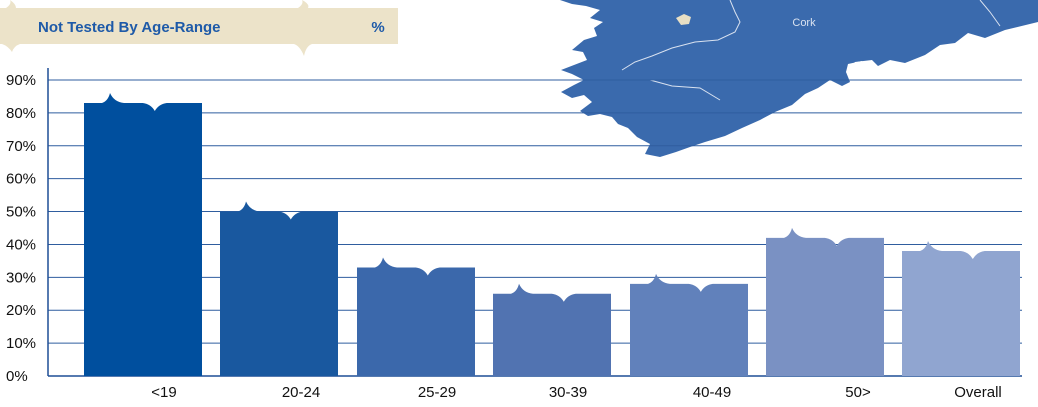 The width and height of the screenshot is (1038, 407). I want to click on x-category-label: 30-39, so click(568, 392).